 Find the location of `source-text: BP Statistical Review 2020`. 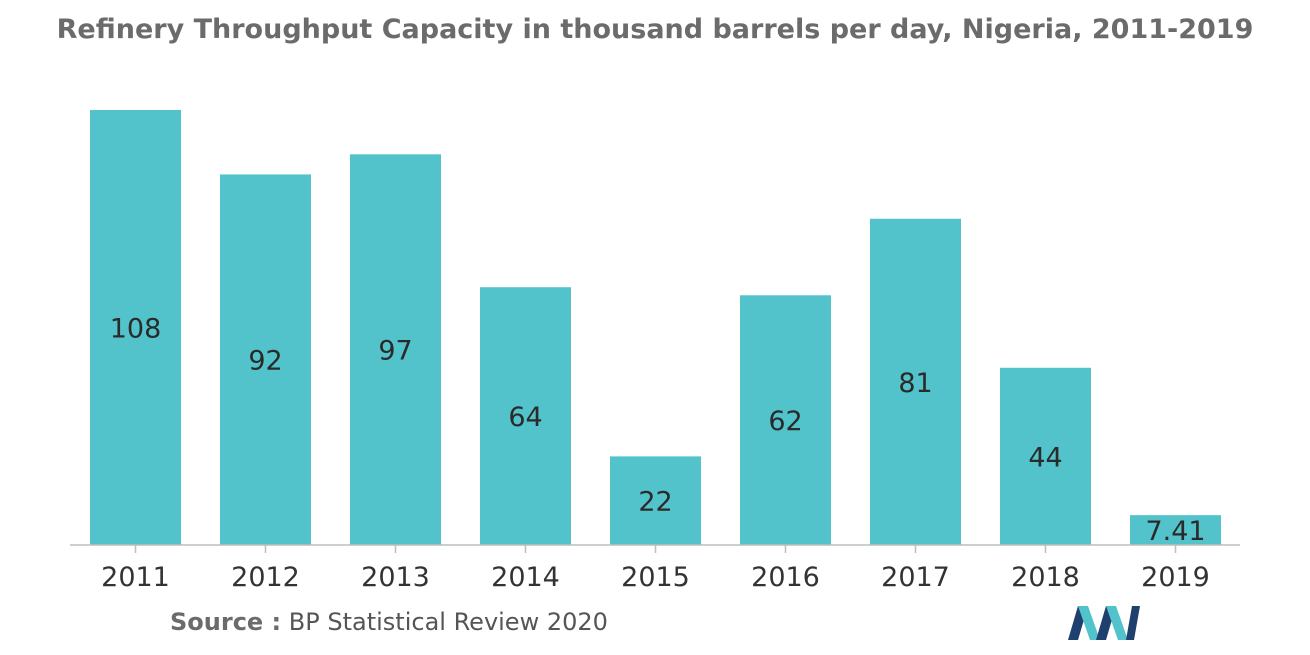

source-text: BP Statistical Review 2020 is located at coordinates (448, 622).